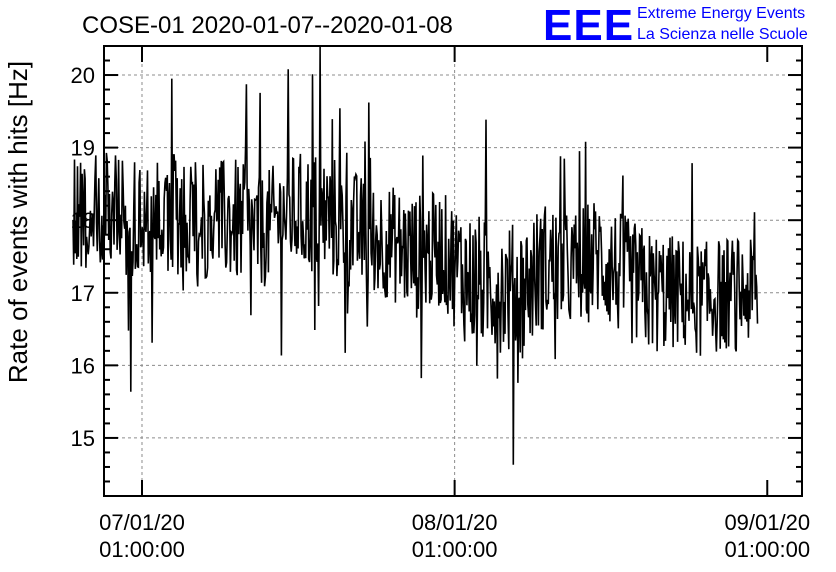 Image resolution: width=836 pixels, height=572 pixels. Describe the element at coordinates (267, 25) in the screenshot. I see `chart-title: COSE-01 2020-01-07--2020-01-08` at that location.